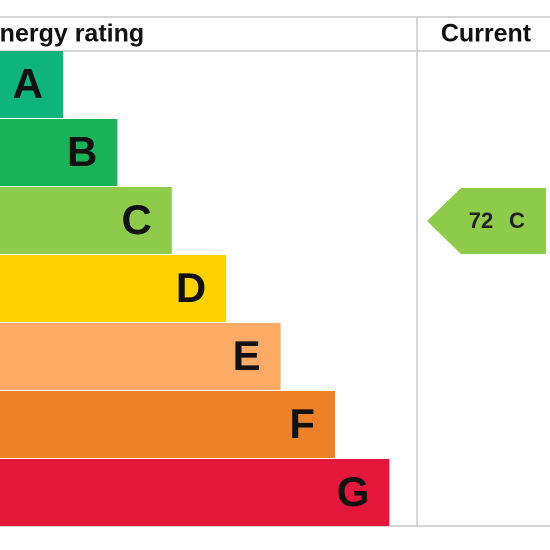  I want to click on band-letter: F, so click(302, 423).